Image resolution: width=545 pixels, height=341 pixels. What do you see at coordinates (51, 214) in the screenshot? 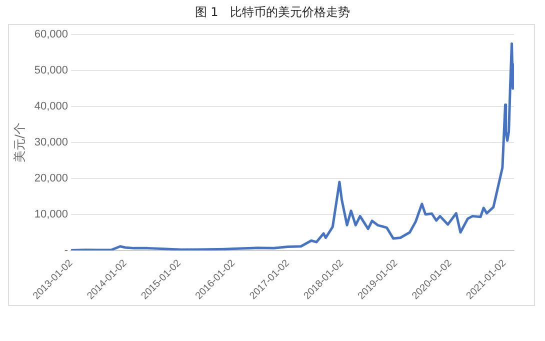
I see `y-tick-label: 10,000` at bounding box center [51, 214].